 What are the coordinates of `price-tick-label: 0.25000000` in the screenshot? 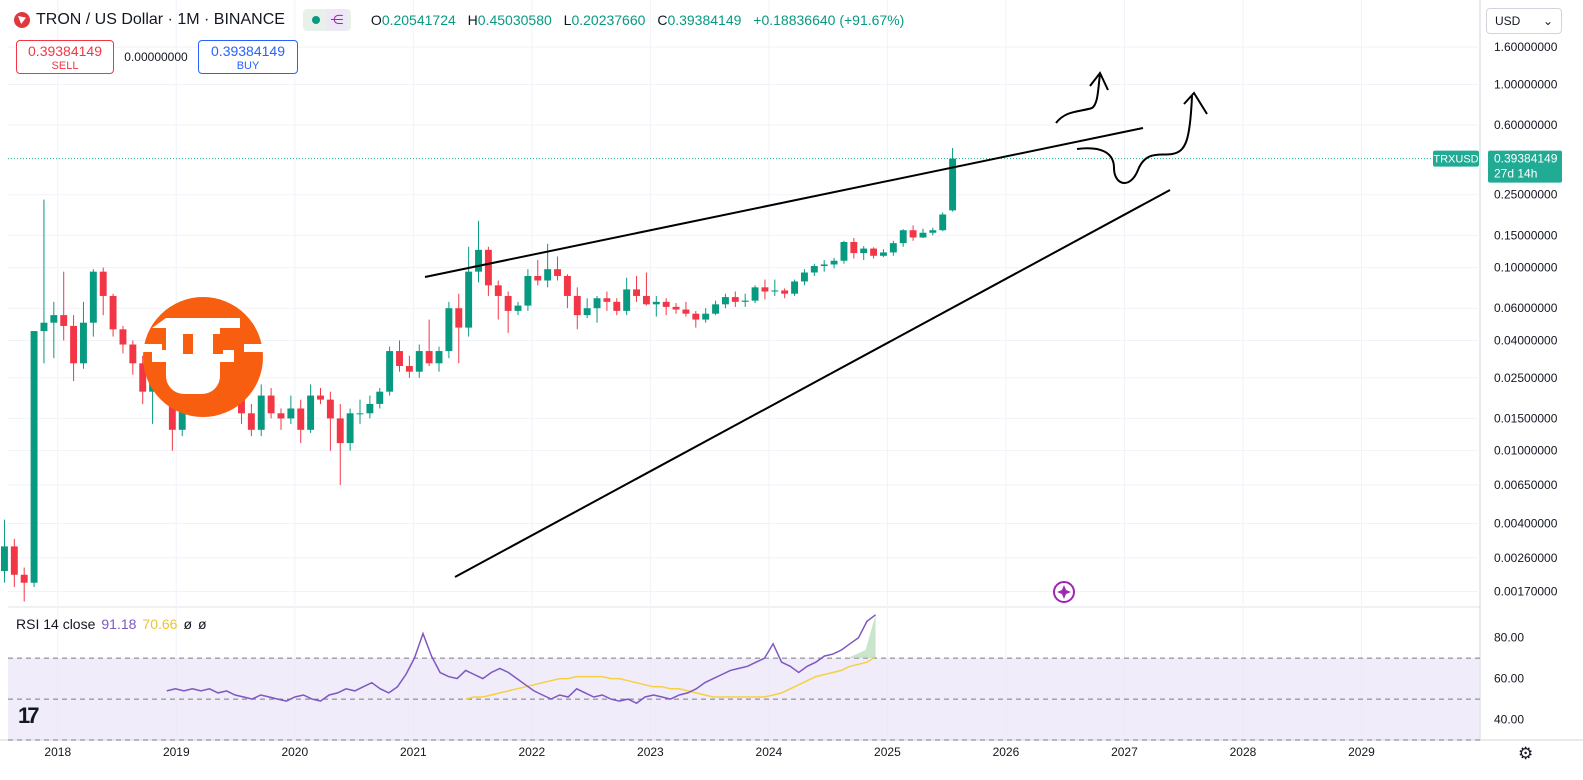 It's located at (1526, 195).